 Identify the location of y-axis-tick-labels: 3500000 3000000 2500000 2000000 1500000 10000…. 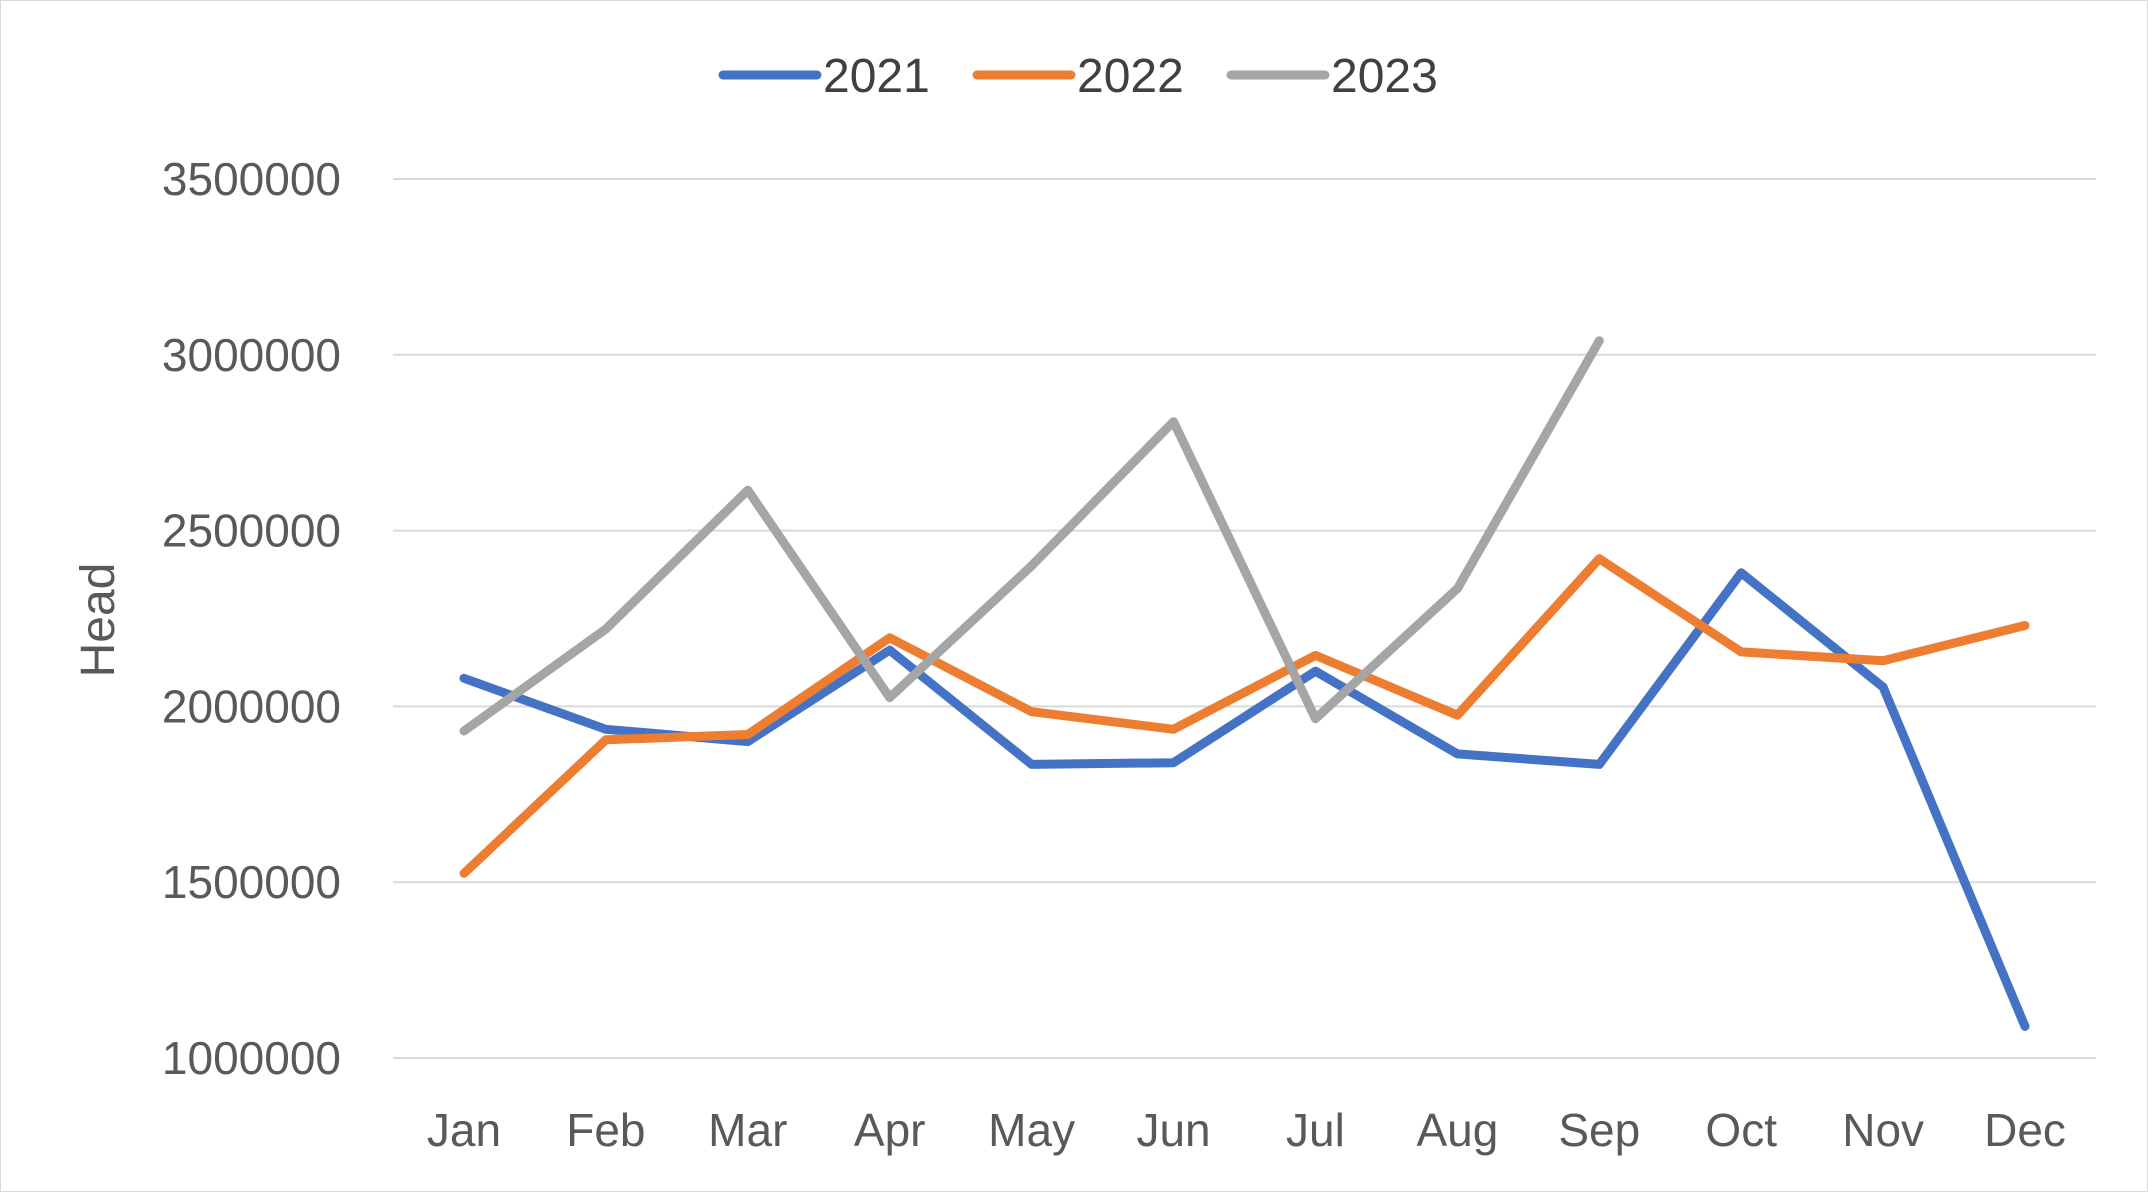
(251, 618).